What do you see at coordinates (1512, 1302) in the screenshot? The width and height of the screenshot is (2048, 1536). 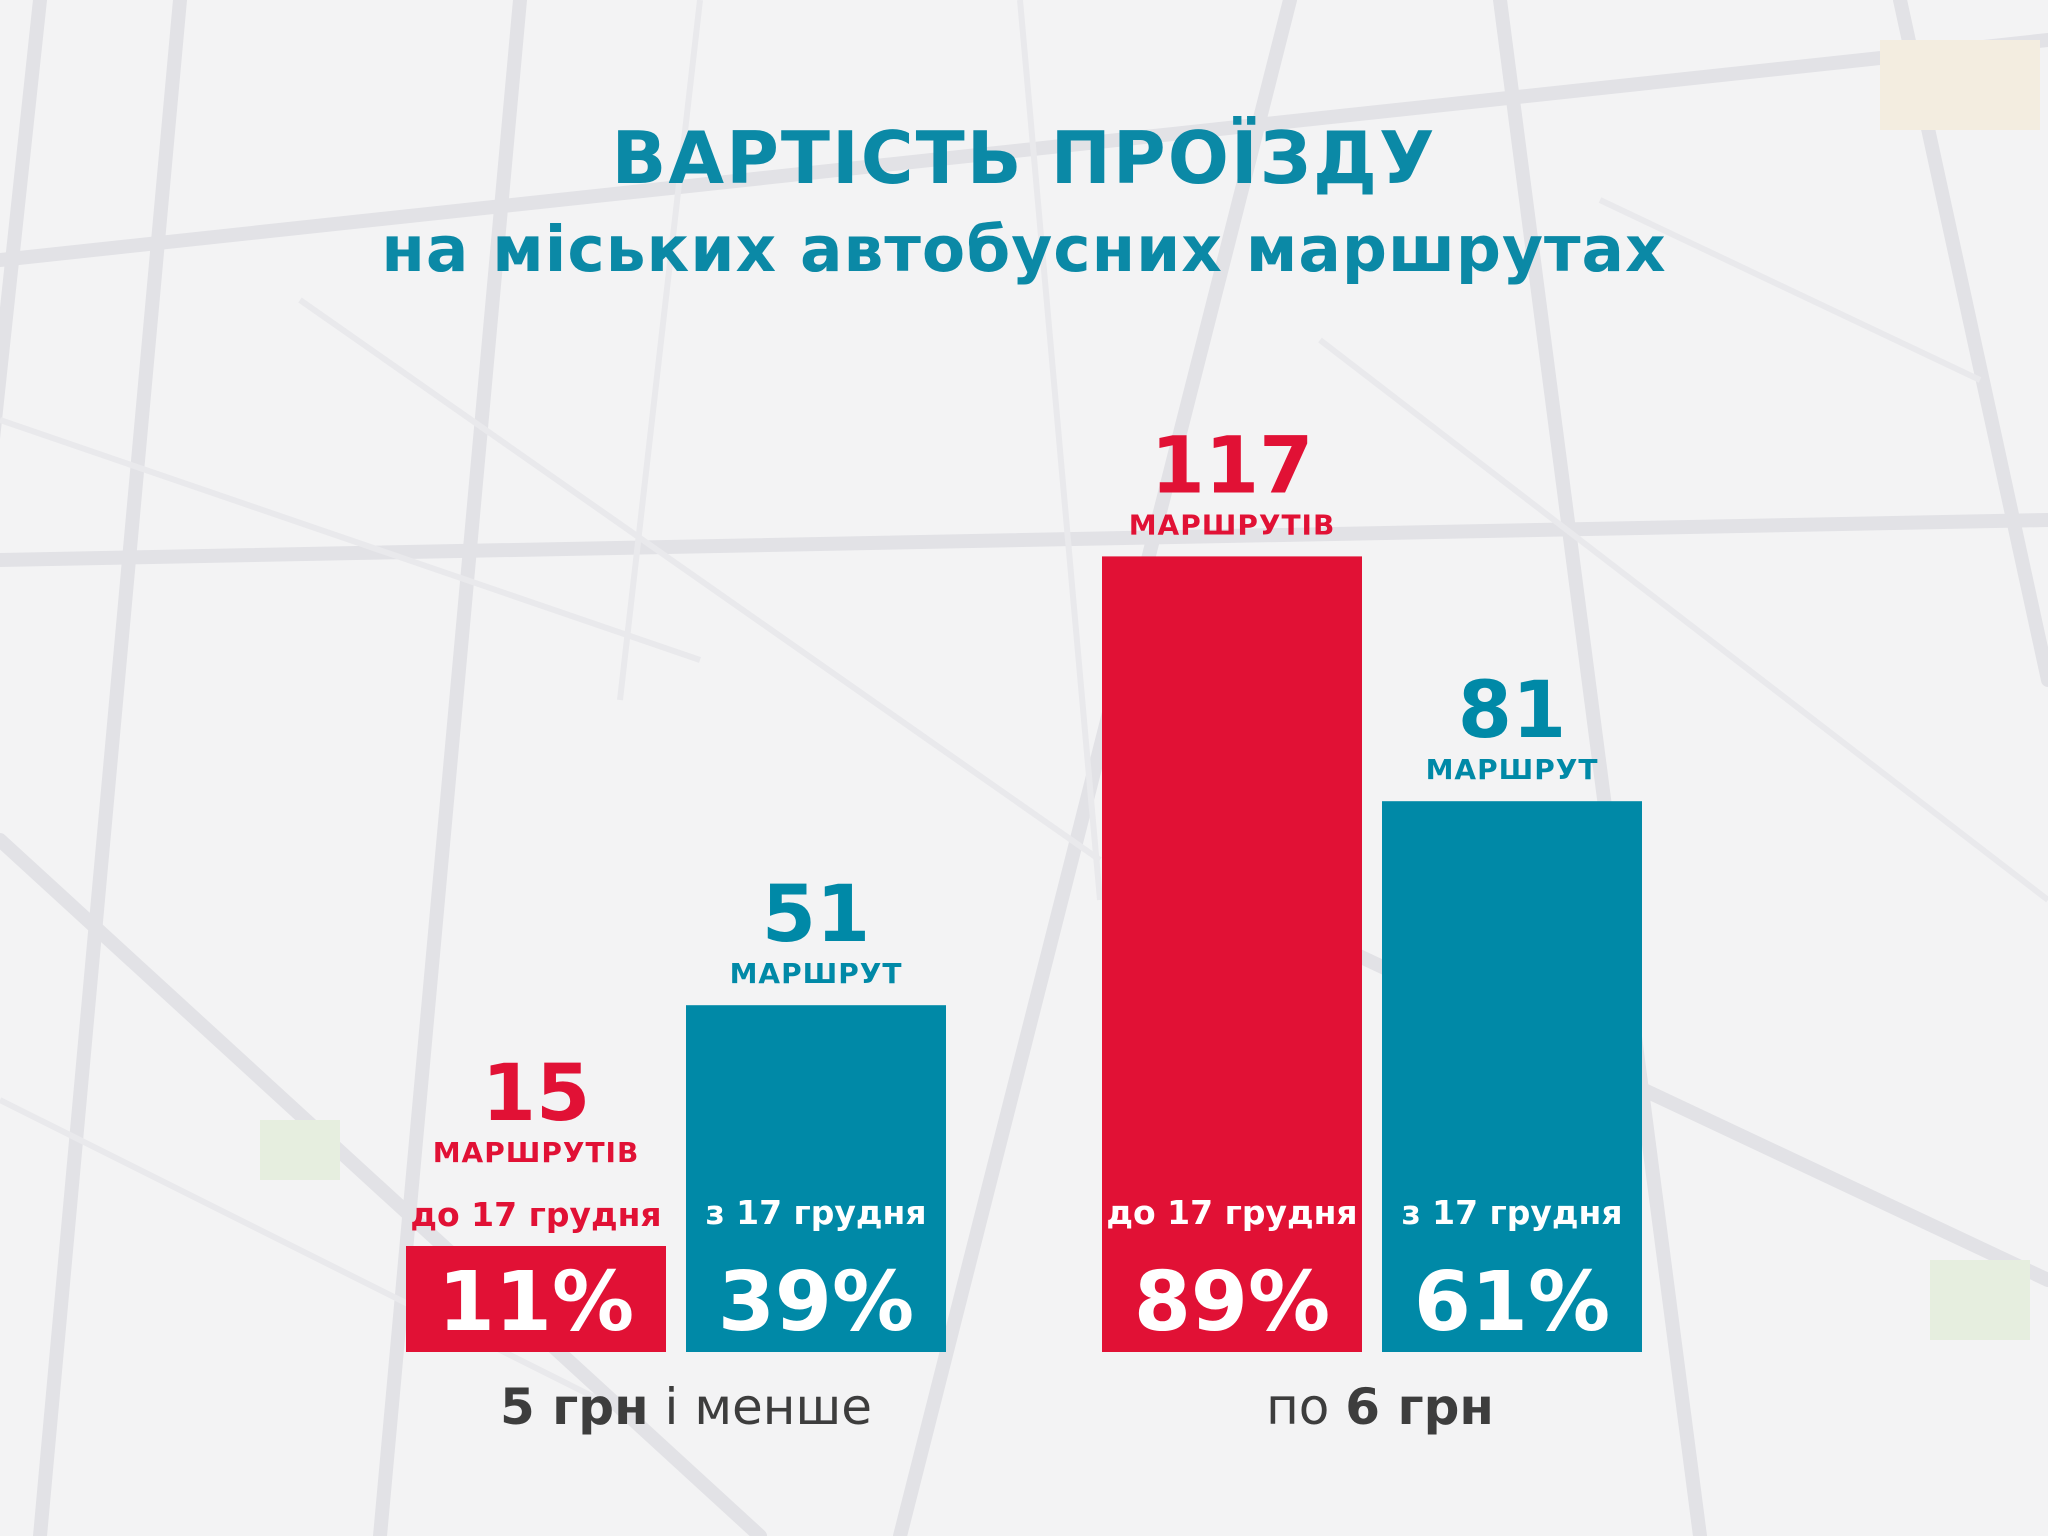 I see `bar-percent-g1-b1: 61%` at bounding box center [1512, 1302].